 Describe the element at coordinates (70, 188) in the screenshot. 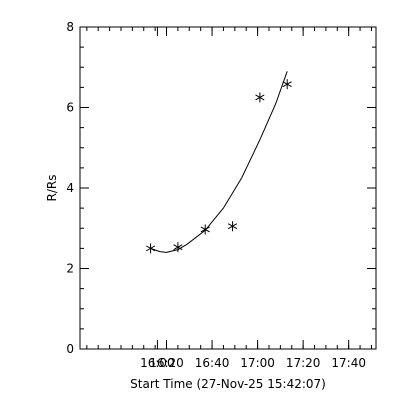

I see `y-tick-label: 4` at that location.